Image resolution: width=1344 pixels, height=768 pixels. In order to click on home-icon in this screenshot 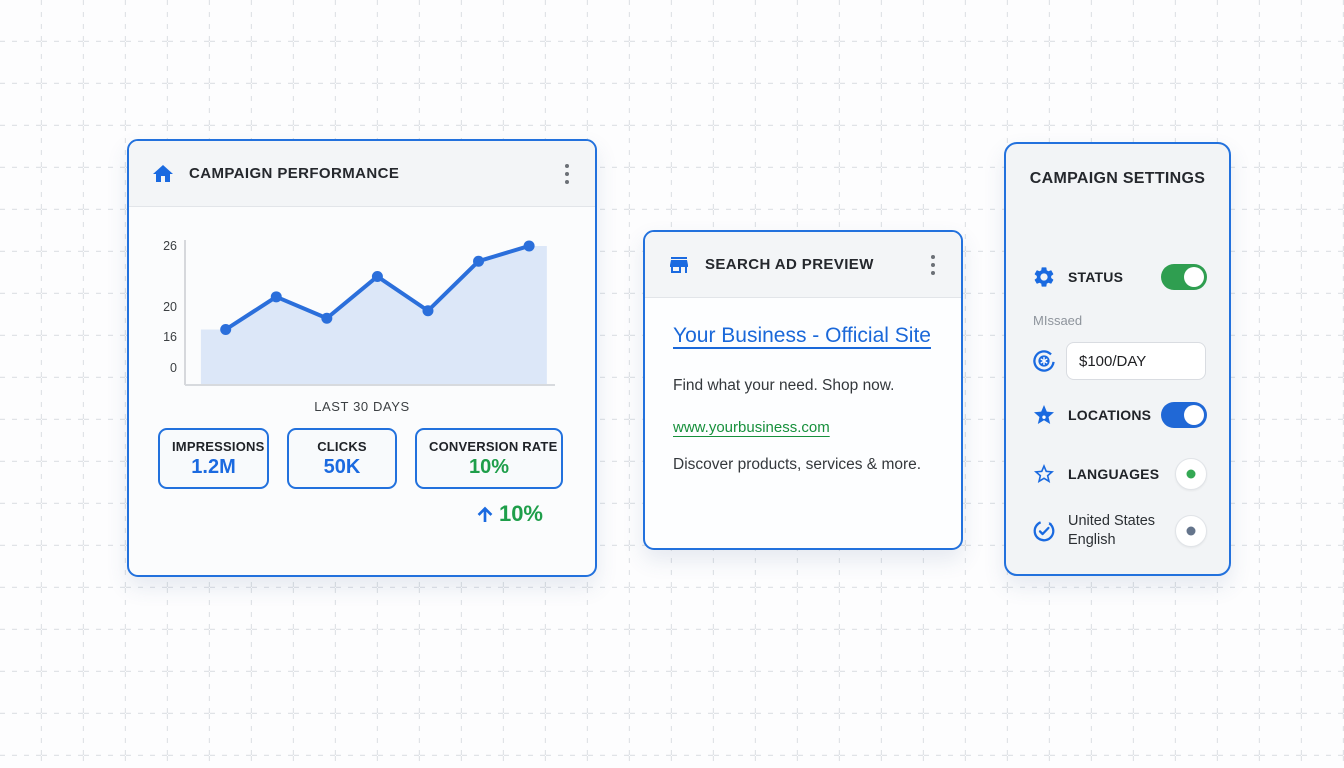, I will do `click(163, 173)`.